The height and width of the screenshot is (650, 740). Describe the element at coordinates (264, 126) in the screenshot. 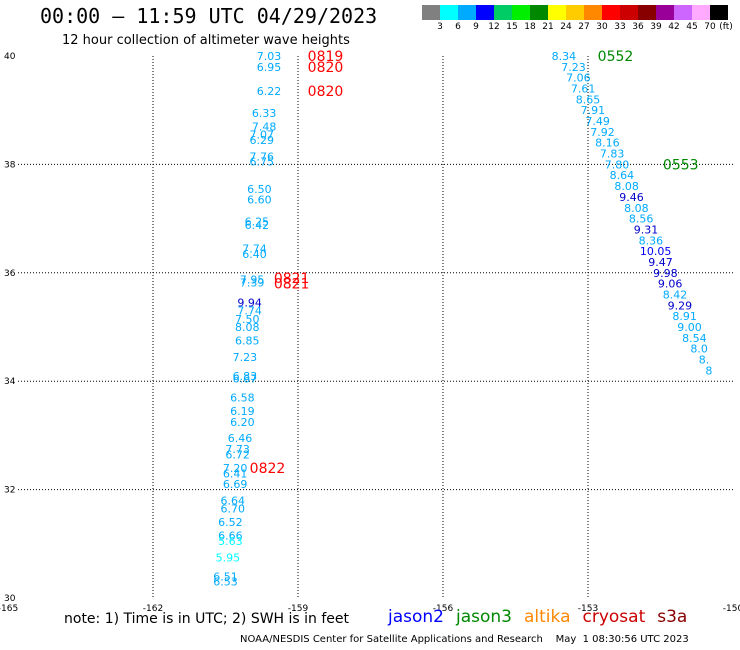

I see `swh-value: 7.48` at that location.